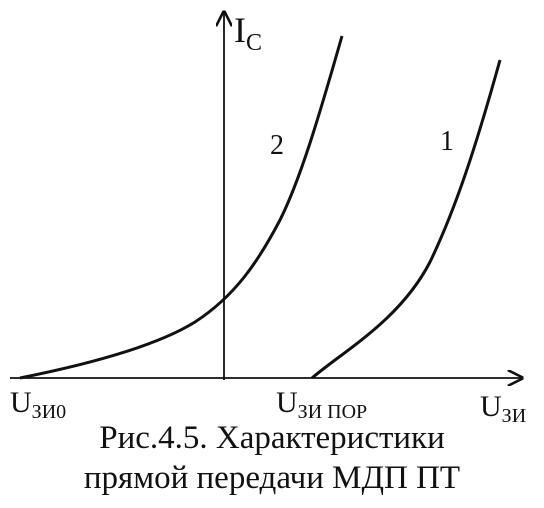 Image resolution: width=544 pixels, height=508 pixels. Describe the element at coordinates (248, 33) in the screenshot. I see `y-axis-label: IC` at that location.